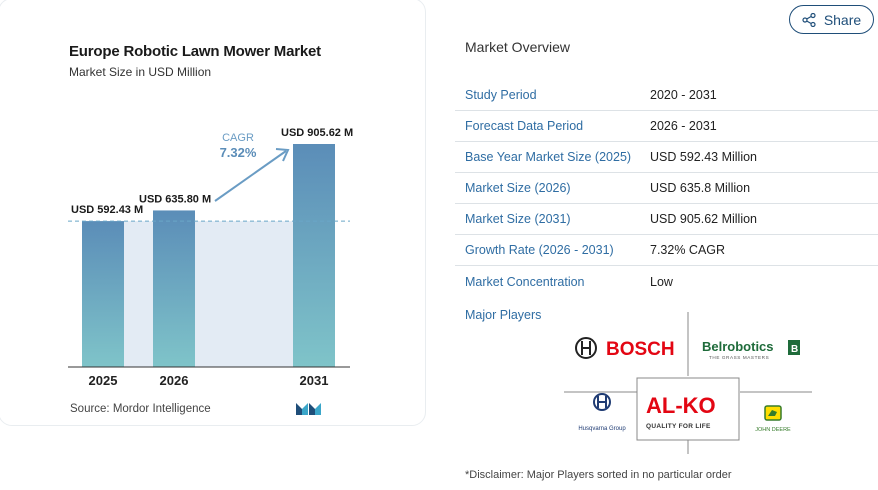  What do you see at coordinates (501, 95) in the screenshot?
I see `overview-label: Study Period` at bounding box center [501, 95].